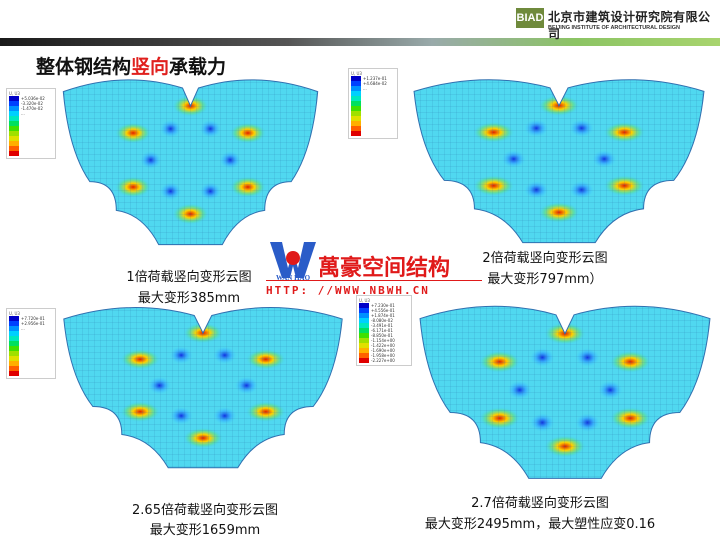 The width and height of the screenshot is (720, 540). I want to click on legend-value: -2.227e+00, so click(383, 360).